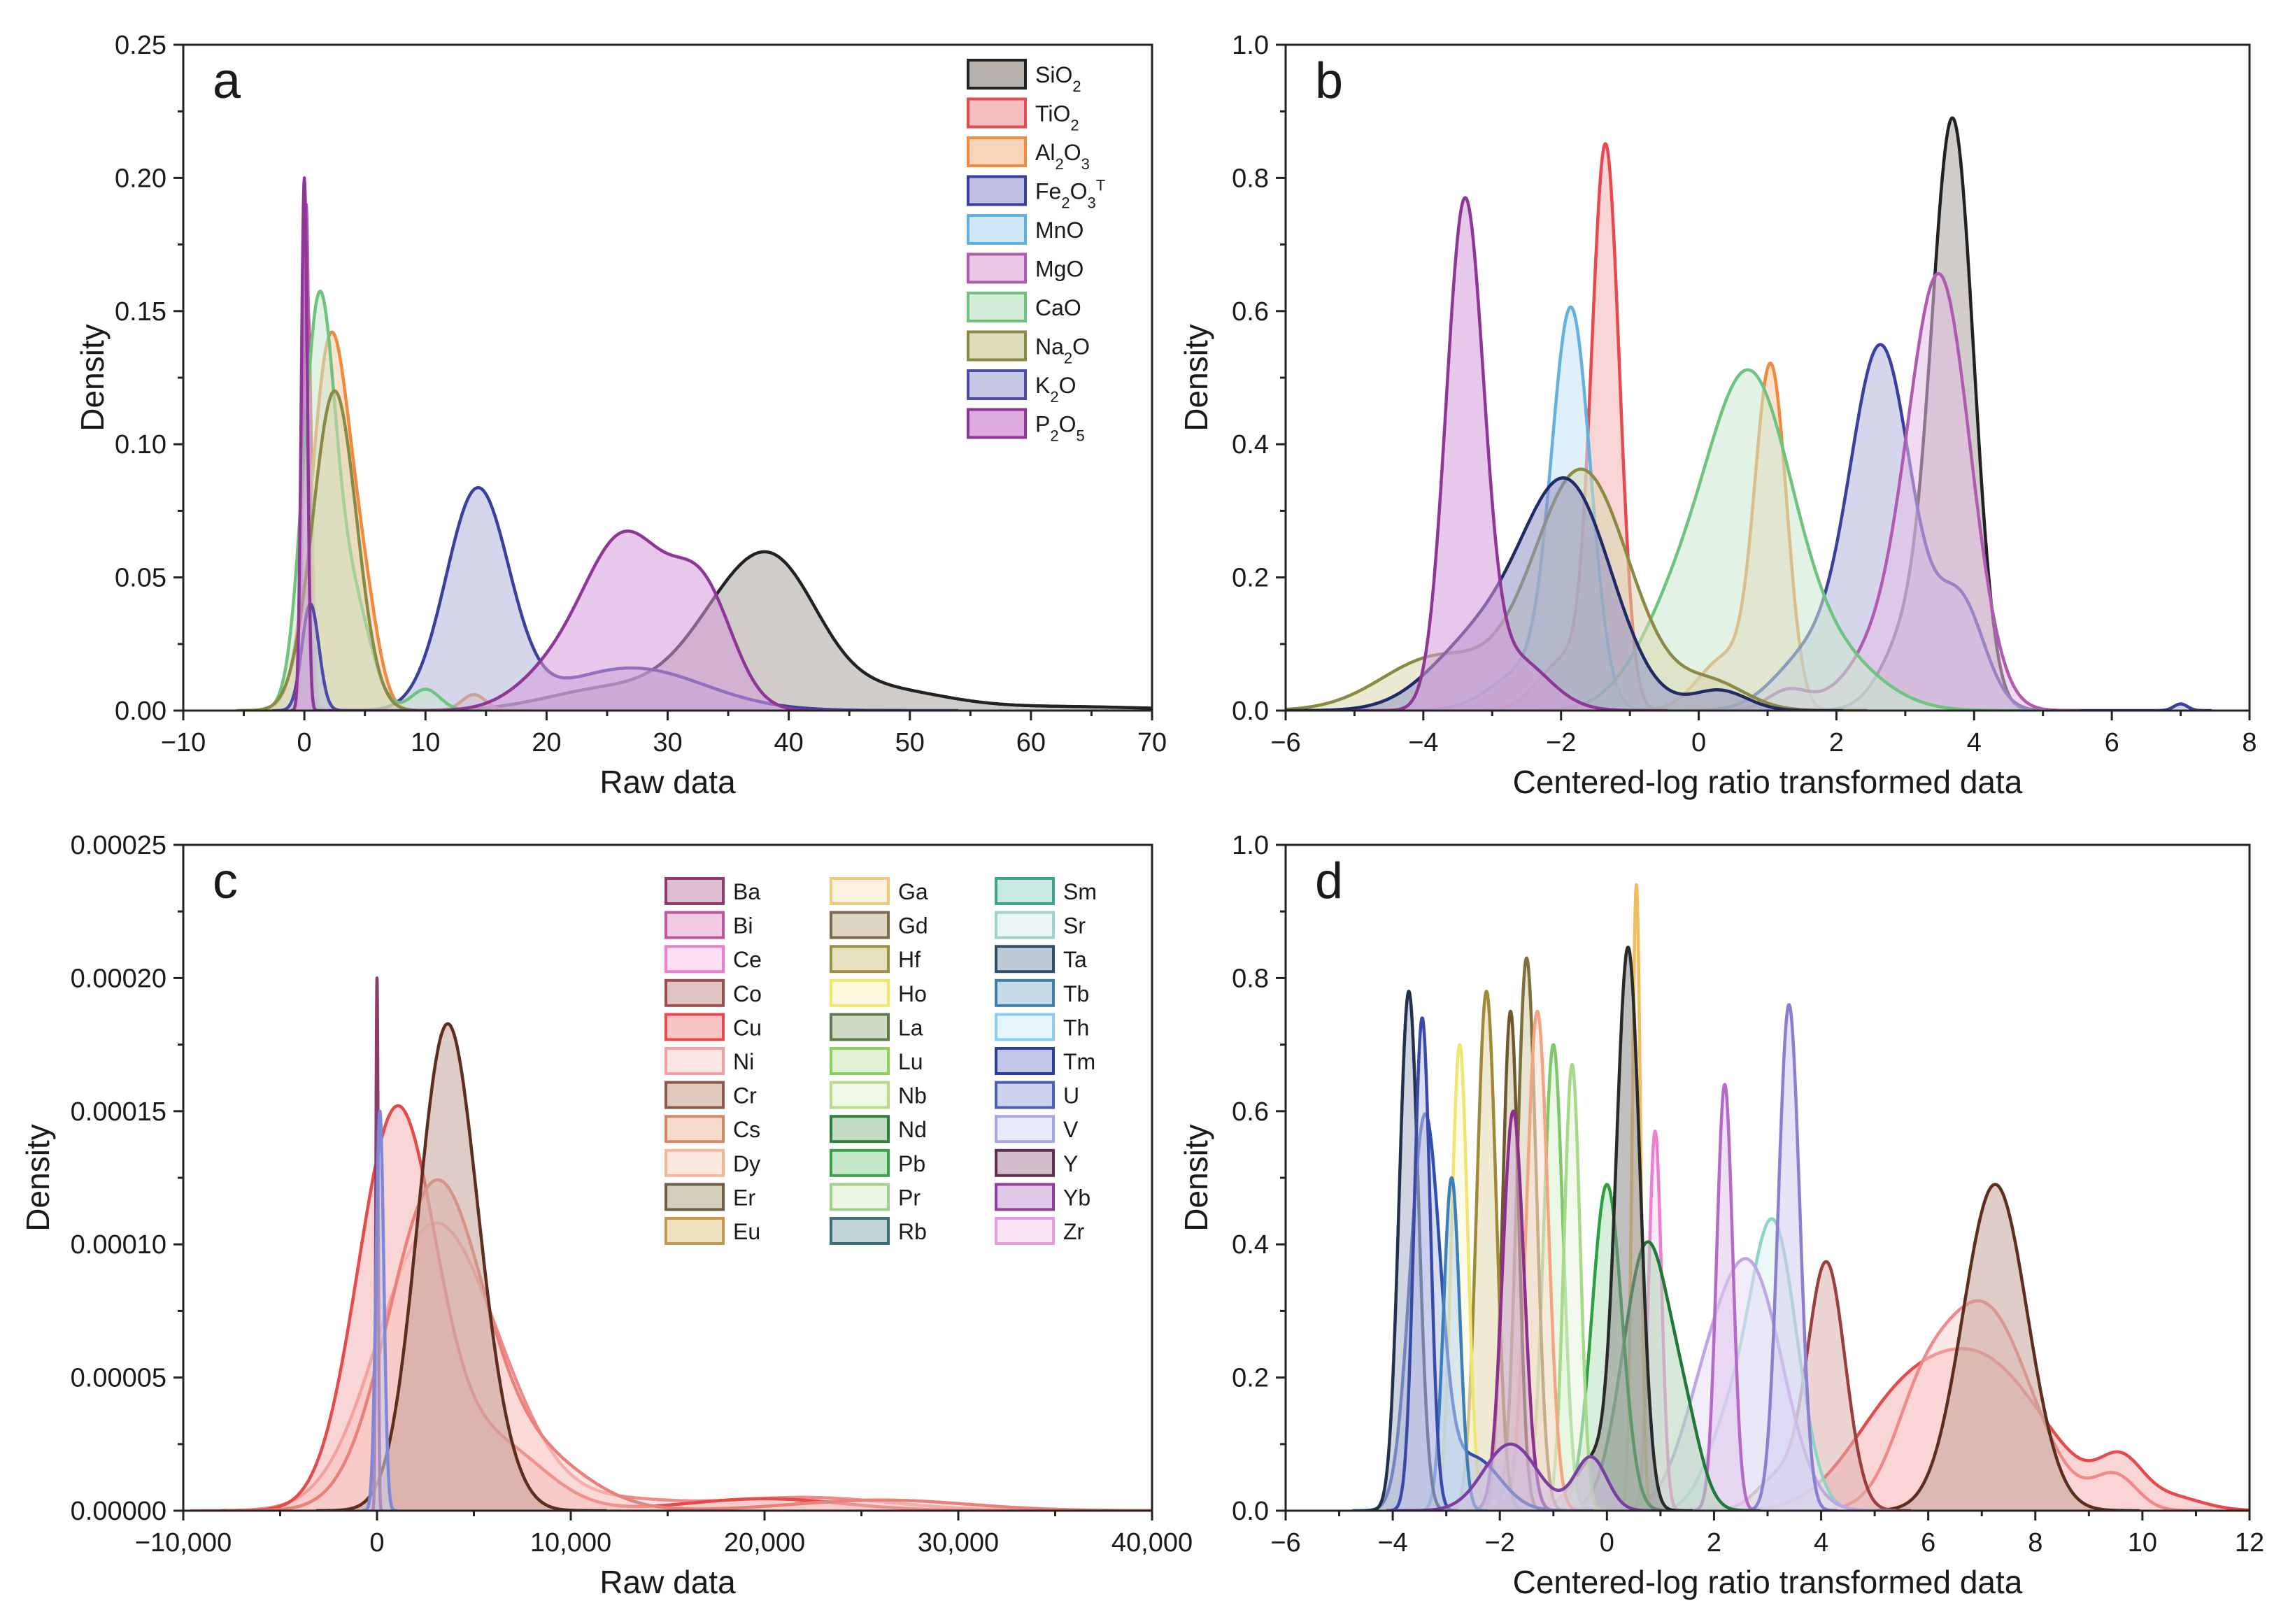 This screenshot has height=1624, width=2281. Describe the element at coordinates (1836, 742) in the screenshot. I see `x-tick-label-b: 2` at that location.